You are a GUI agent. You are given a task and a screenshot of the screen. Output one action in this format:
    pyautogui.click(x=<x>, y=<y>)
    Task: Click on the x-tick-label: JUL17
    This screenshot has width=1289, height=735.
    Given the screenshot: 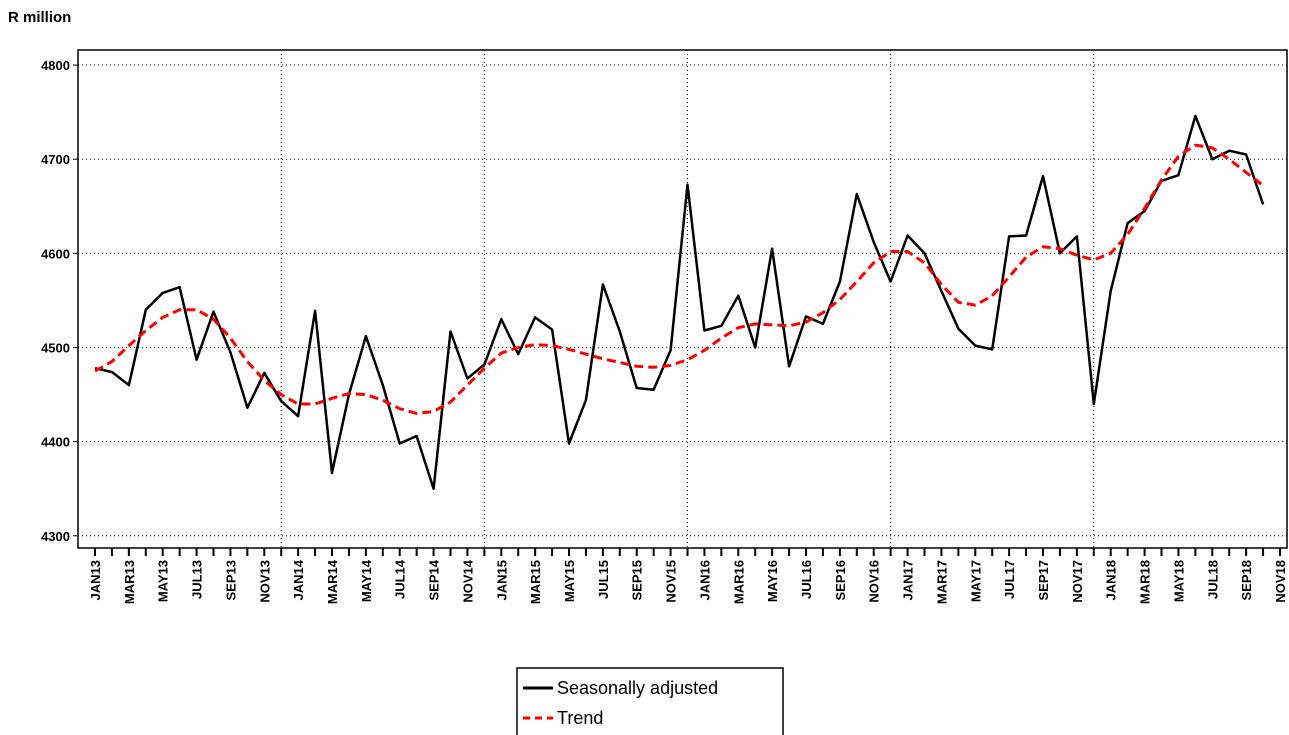 What is the action you would take?
    pyautogui.click(x=1009, y=579)
    